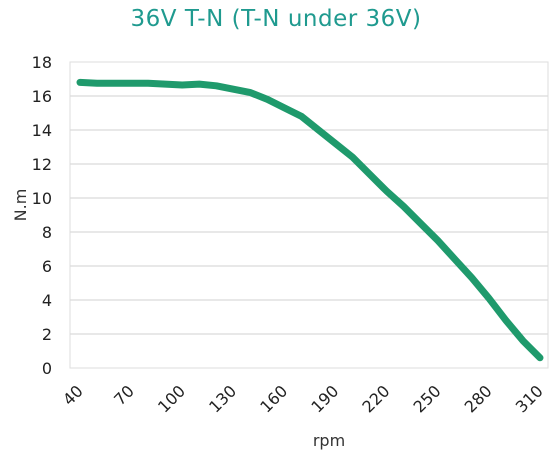 This screenshot has width=552, height=460. What do you see at coordinates (303, 398) in the screenshot?
I see `x-tick-labels: 40 70 100 130 160 190 220 250 280 310` at bounding box center [303, 398].